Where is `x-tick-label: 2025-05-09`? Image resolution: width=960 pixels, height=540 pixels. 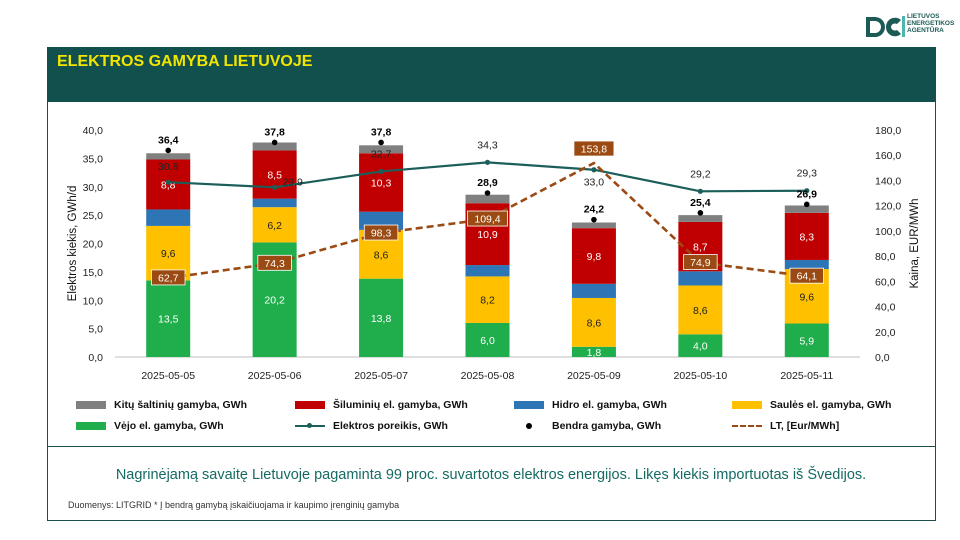 x-tick-label: 2025-05-09 is located at coordinates (594, 376).